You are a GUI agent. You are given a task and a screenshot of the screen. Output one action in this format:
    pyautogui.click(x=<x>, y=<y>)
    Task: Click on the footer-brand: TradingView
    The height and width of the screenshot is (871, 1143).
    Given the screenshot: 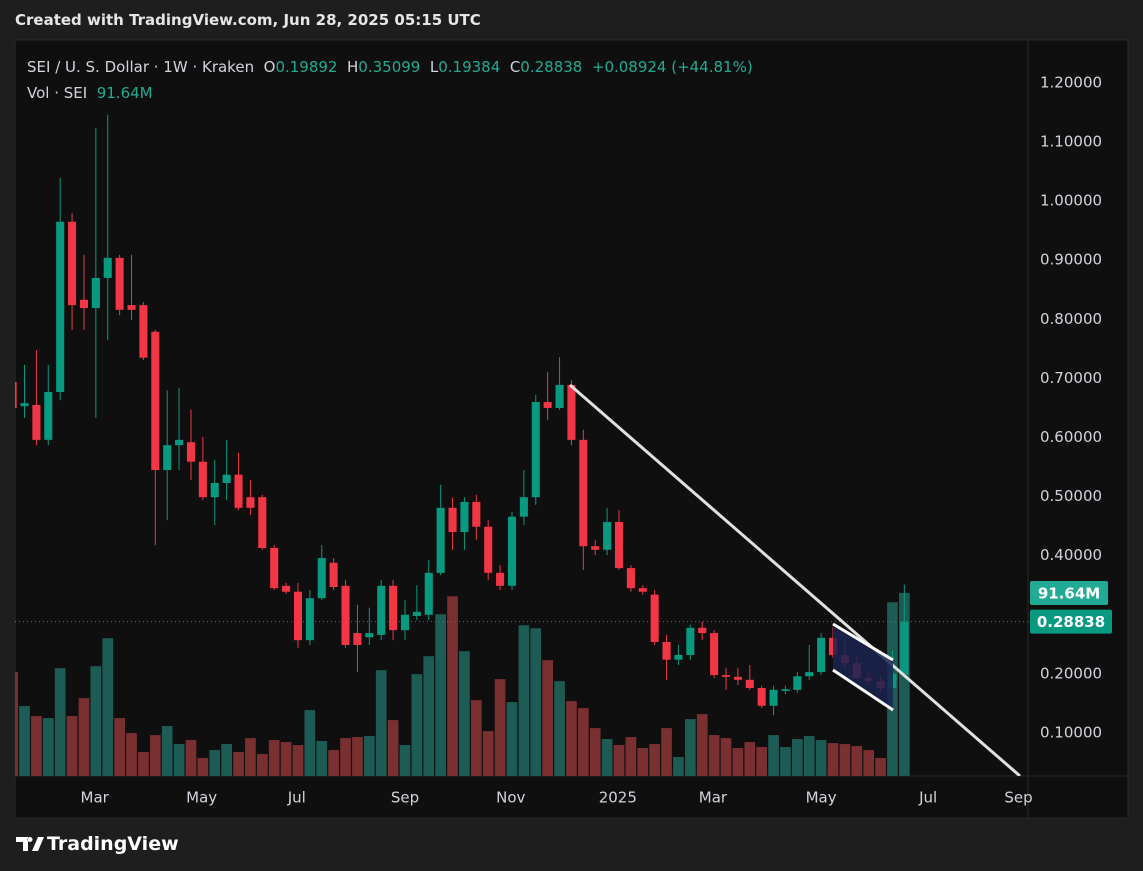 What is the action you would take?
    pyautogui.click(x=113, y=844)
    